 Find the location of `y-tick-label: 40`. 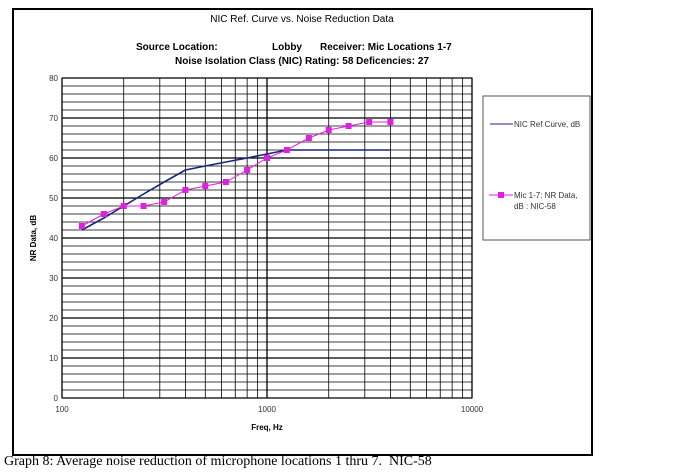

y-tick-label: 40 is located at coordinates (53, 238).